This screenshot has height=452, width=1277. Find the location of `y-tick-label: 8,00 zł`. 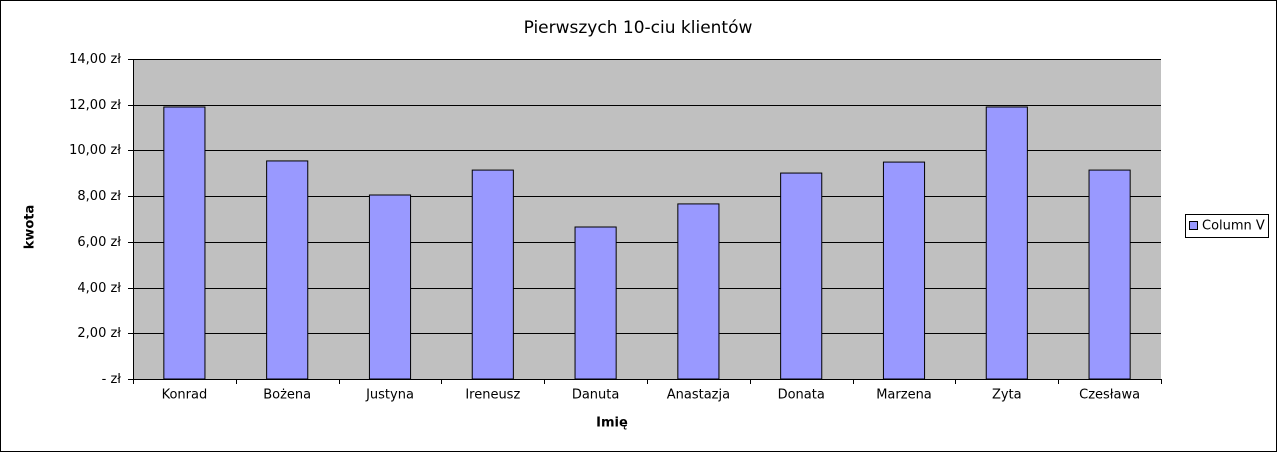

y-tick-label: 8,00 zł is located at coordinates (99, 196).